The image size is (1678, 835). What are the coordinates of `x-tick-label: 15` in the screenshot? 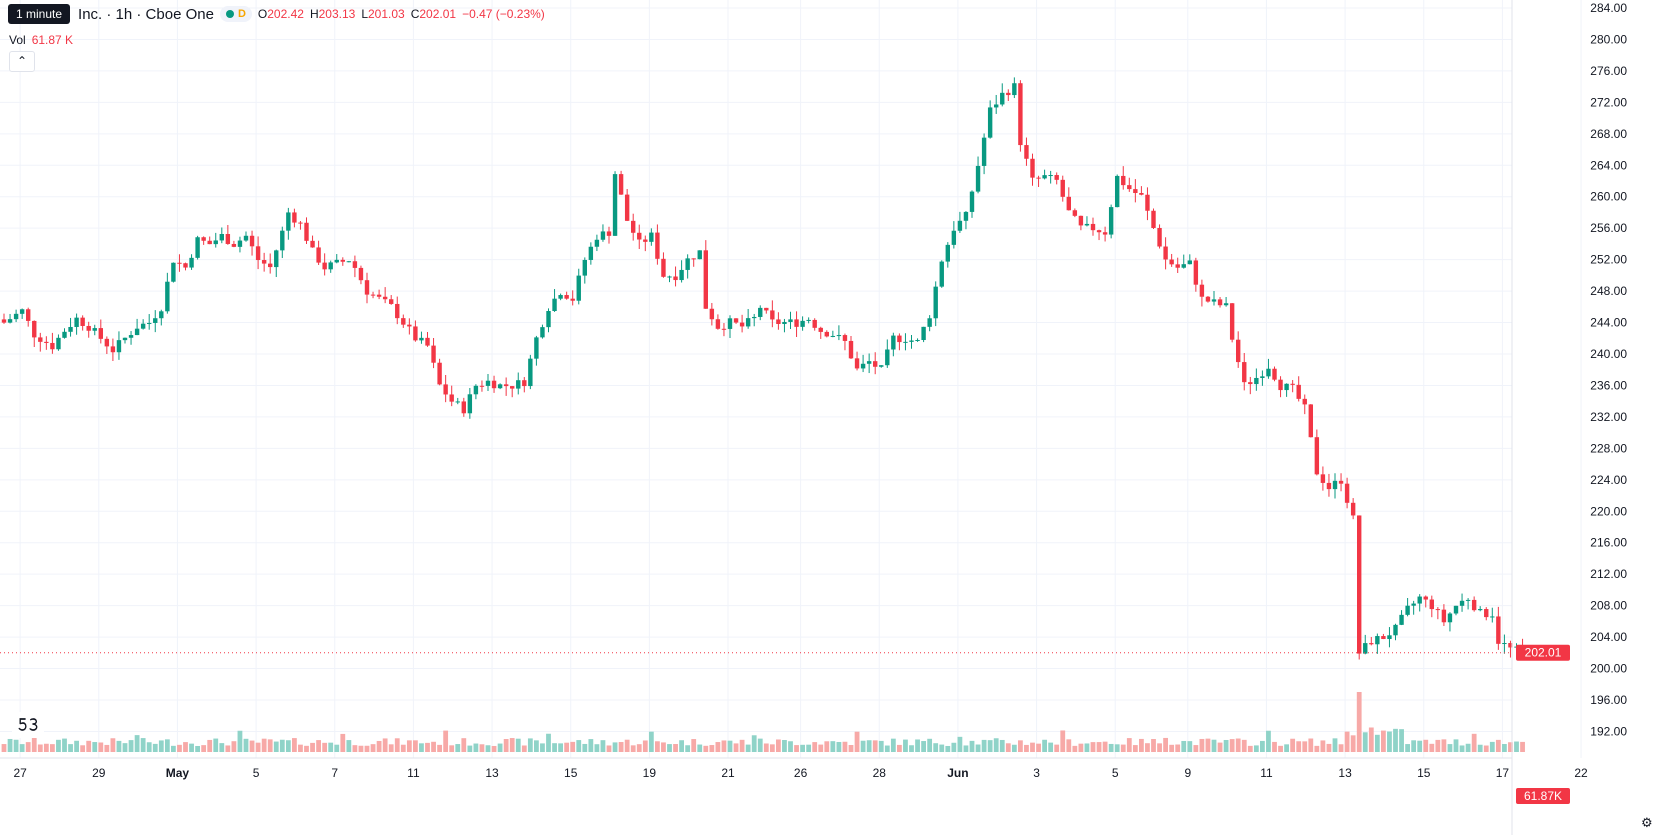 It's located at (571, 773).